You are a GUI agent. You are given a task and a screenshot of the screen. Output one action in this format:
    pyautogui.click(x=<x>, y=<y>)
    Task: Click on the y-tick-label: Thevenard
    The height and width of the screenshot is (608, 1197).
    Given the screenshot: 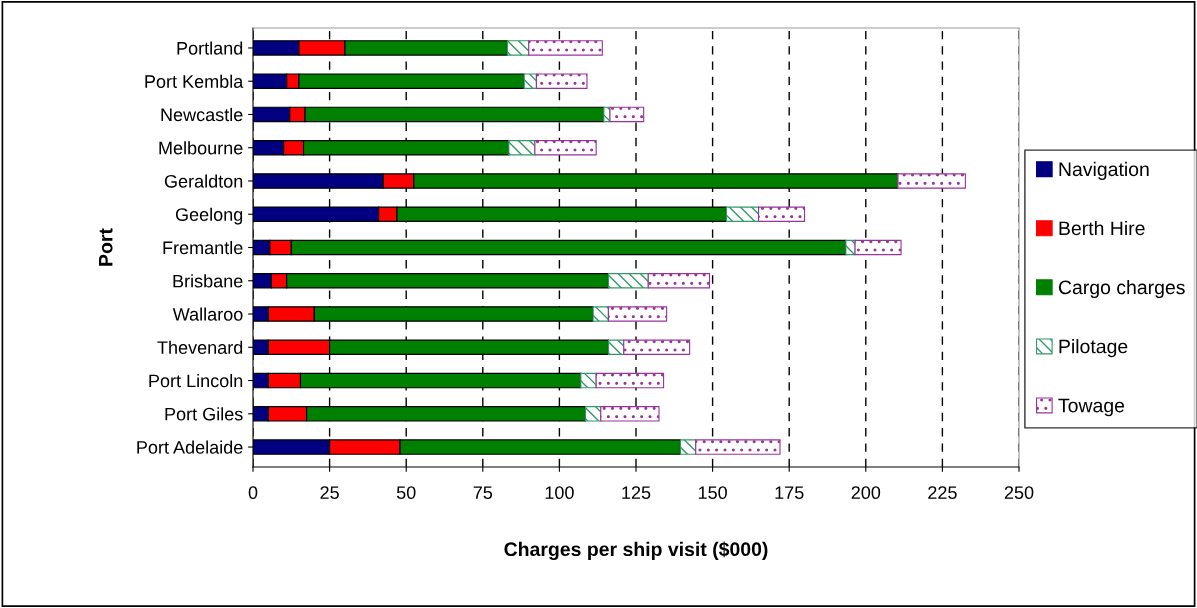 What is the action you would take?
    pyautogui.click(x=200, y=347)
    